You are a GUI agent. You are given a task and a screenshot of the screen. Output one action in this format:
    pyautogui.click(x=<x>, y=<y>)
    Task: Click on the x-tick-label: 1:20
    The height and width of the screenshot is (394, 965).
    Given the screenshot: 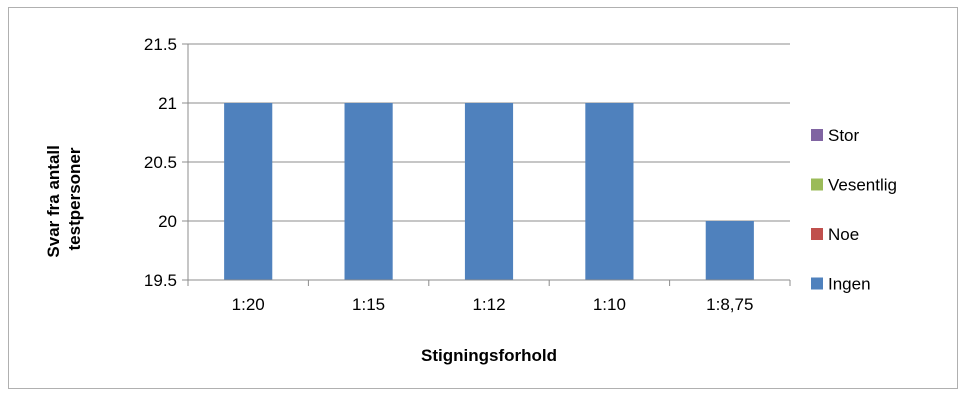 What is the action you would take?
    pyautogui.click(x=248, y=304)
    